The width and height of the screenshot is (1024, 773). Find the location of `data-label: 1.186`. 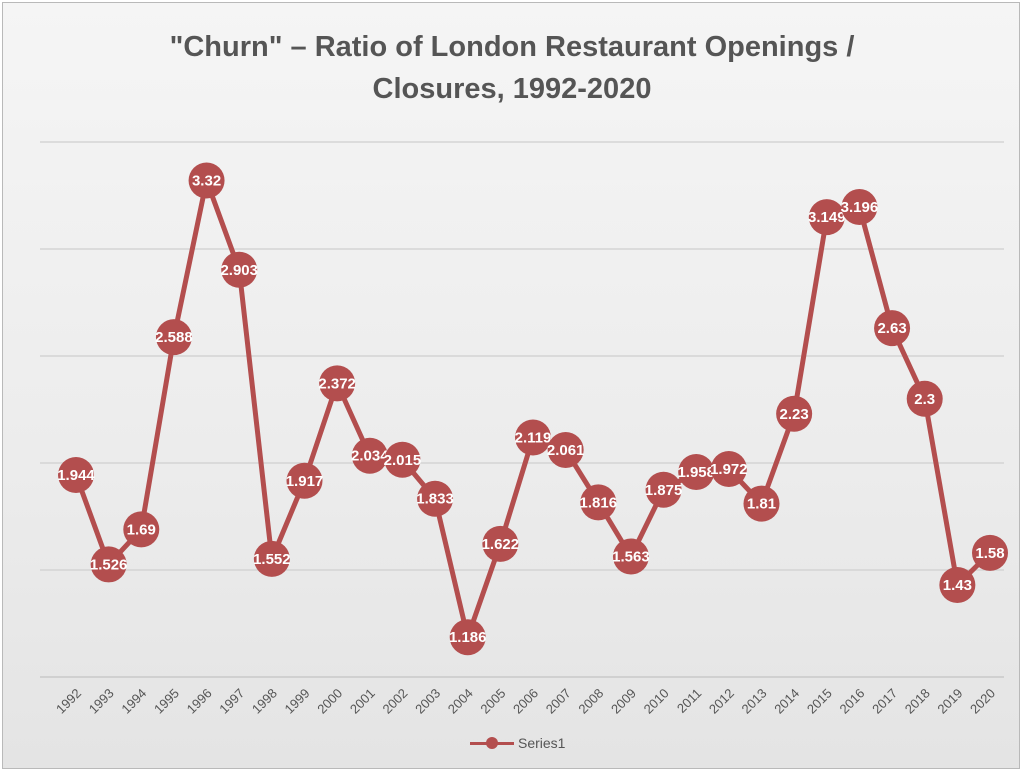

data-label: 1.186 is located at coordinates (468, 637).